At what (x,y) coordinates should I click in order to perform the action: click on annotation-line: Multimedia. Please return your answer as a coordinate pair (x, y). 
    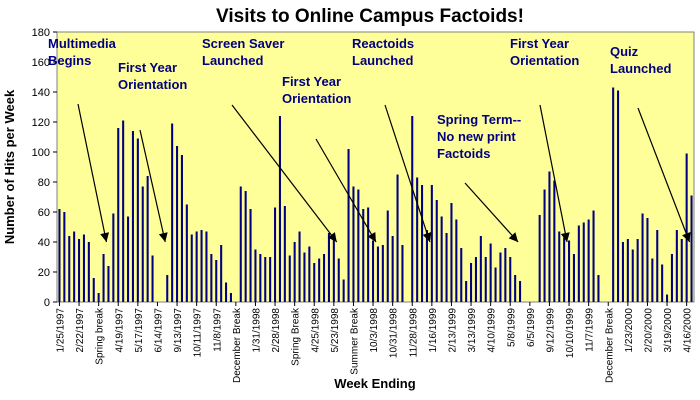
    Looking at the image, I should click on (82, 43).